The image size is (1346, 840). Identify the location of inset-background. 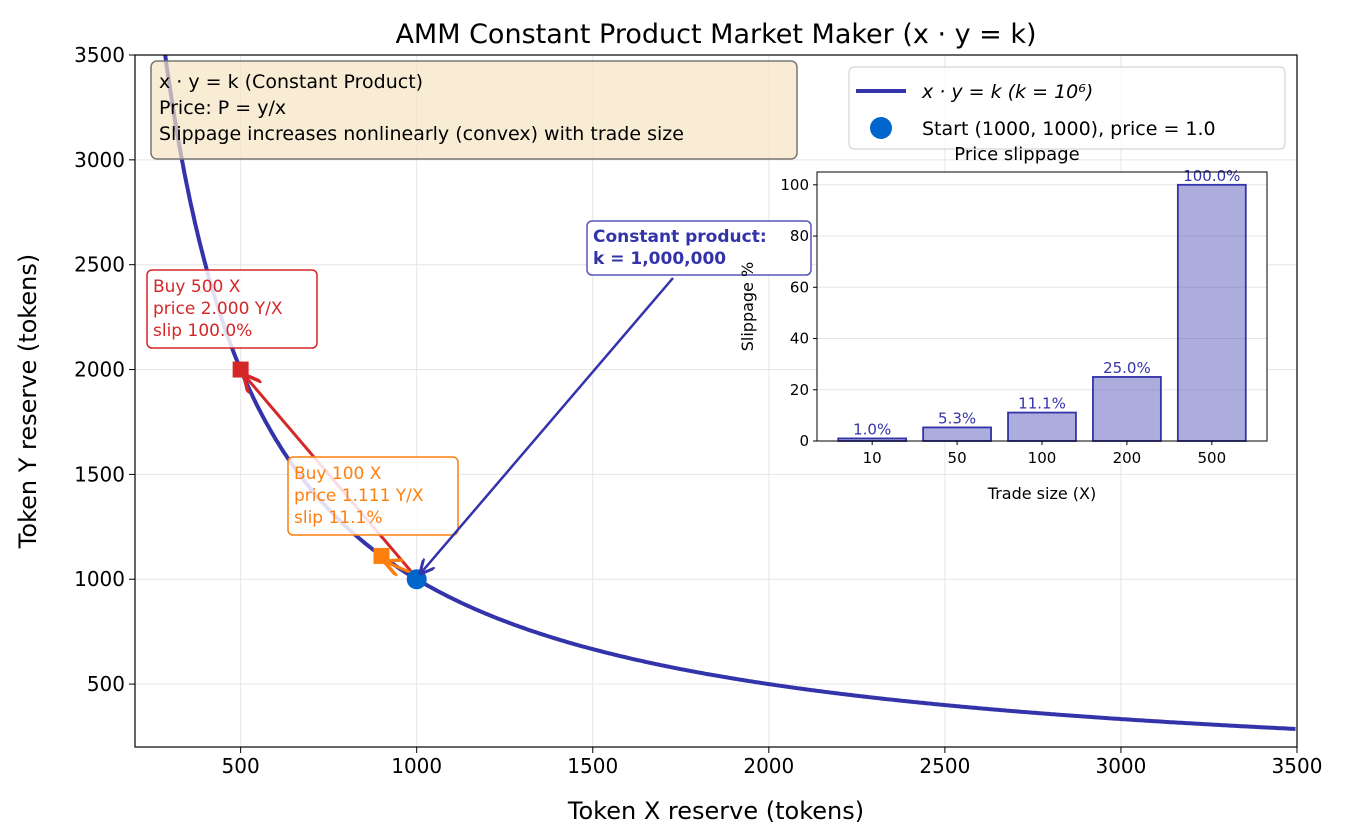
(1042, 306).